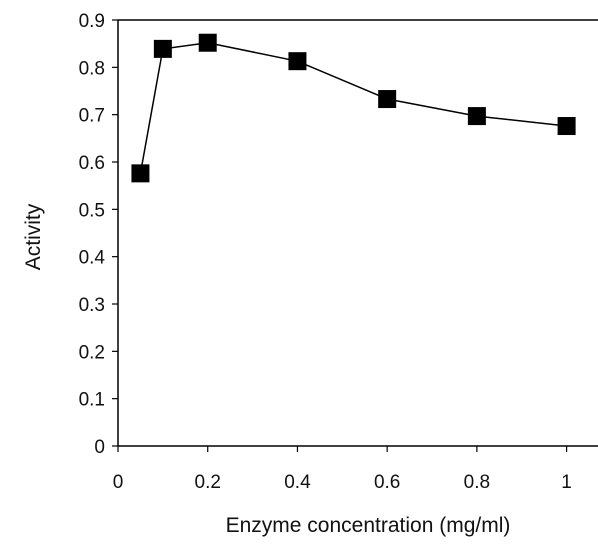  I want to click on y-tick-label: 0.8, so click(92, 68).